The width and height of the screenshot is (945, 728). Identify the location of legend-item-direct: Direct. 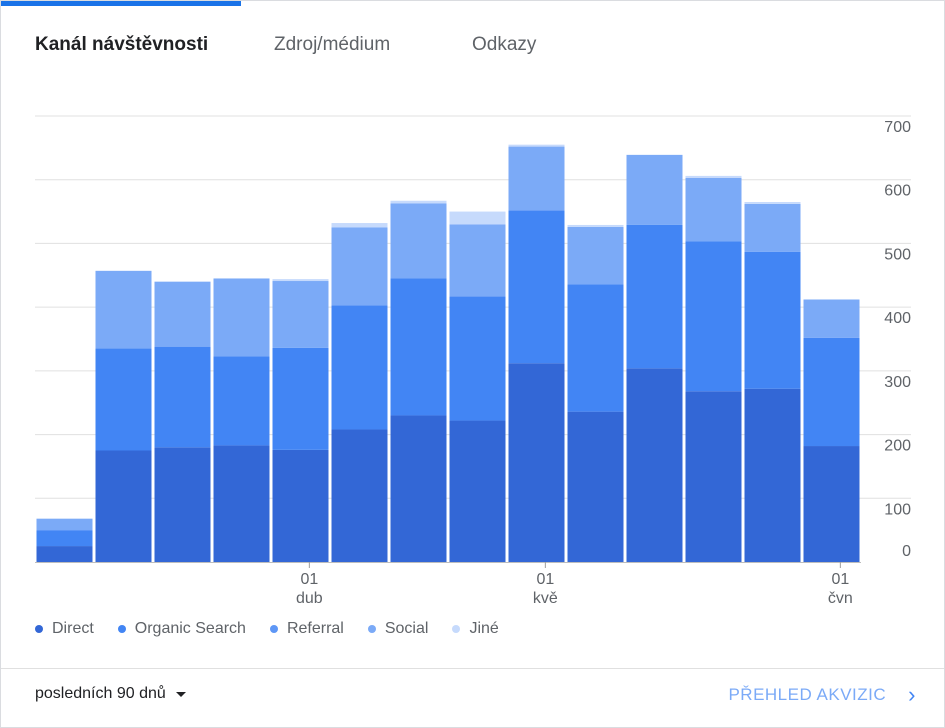
(64, 629).